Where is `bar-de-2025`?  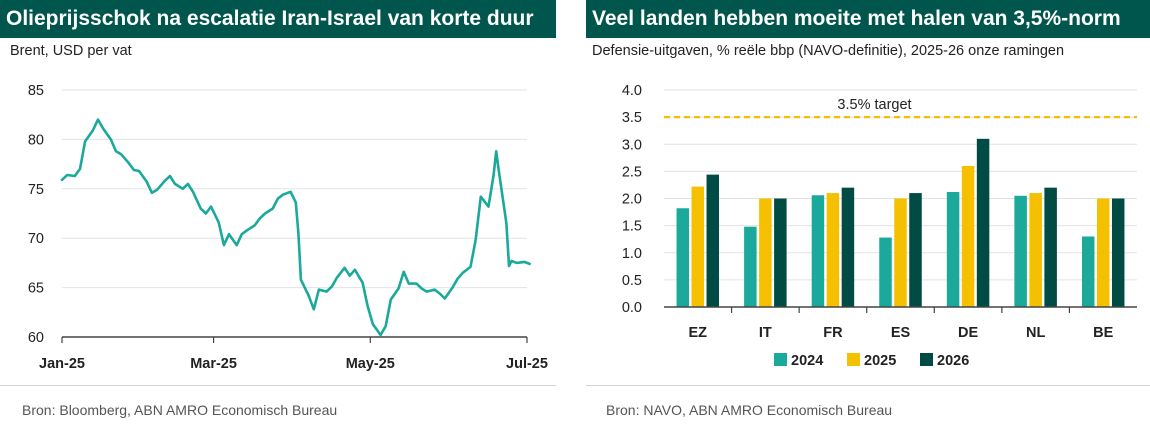 bar-de-2025 is located at coordinates (968, 236).